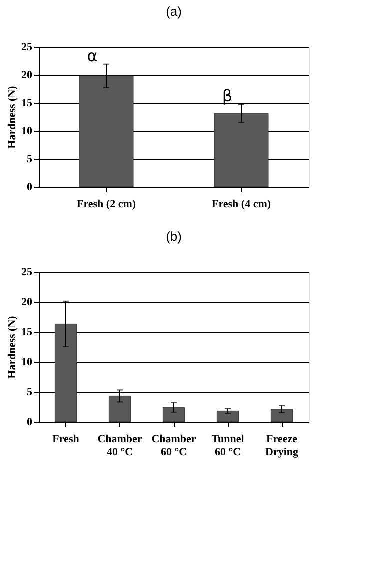  Describe the element at coordinates (174, 446) in the screenshot. I see `x-tick-label: Chamber 60 °C` at that location.